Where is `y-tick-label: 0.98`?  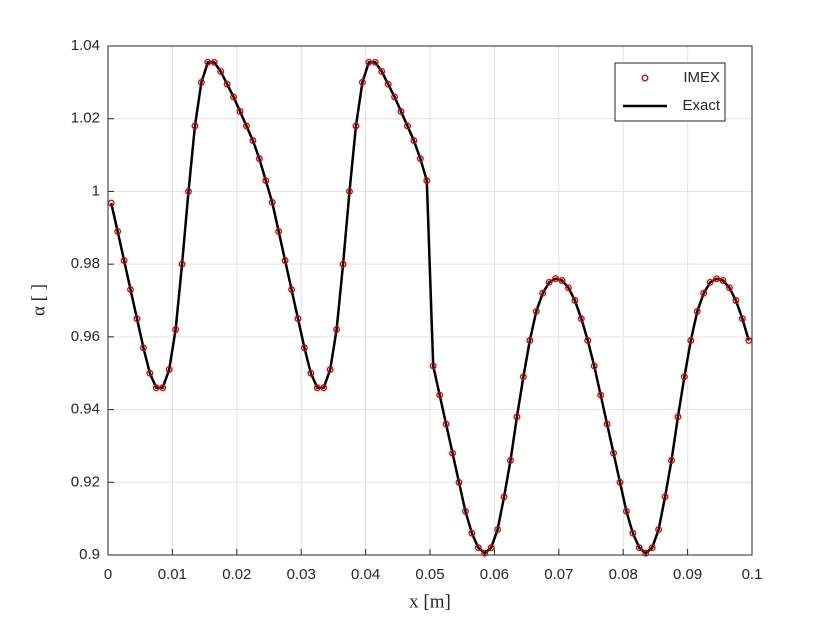 y-tick-label: 0.98 is located at coordinates (85, 263).